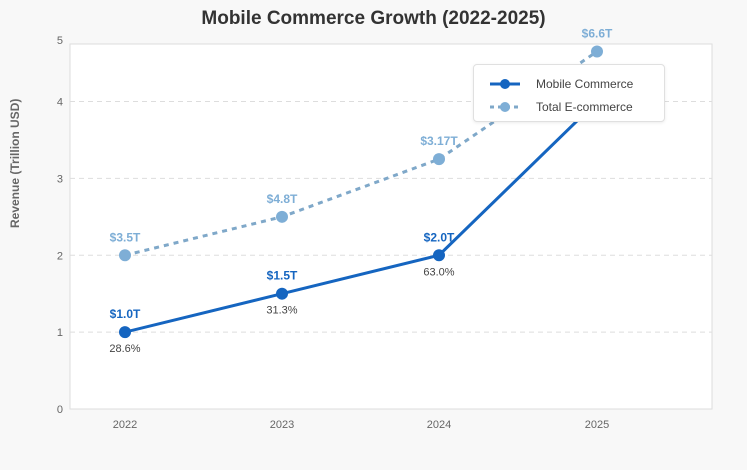 Image resolution: width=747 pixels, height=470 pixels. Describe the element at coordinates (439, 237) in the screenshot. I see `data-label: $2.0T` at that location.